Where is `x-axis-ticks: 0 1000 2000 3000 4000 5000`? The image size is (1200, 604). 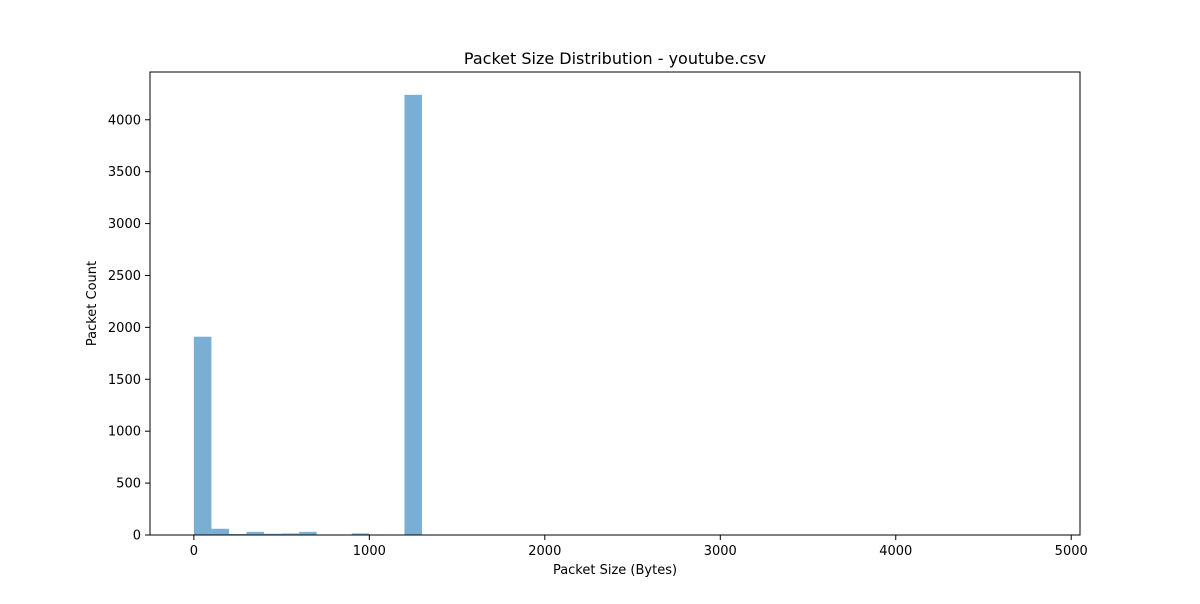
x-axis-ticks: 0 1000 2000 3000 4000 5000 is located at coordinates (639, 547).